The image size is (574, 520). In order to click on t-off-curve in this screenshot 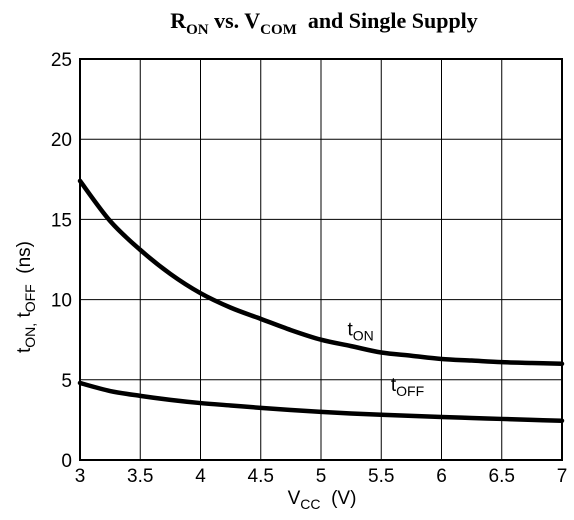, I will do `click(321, 401)`.